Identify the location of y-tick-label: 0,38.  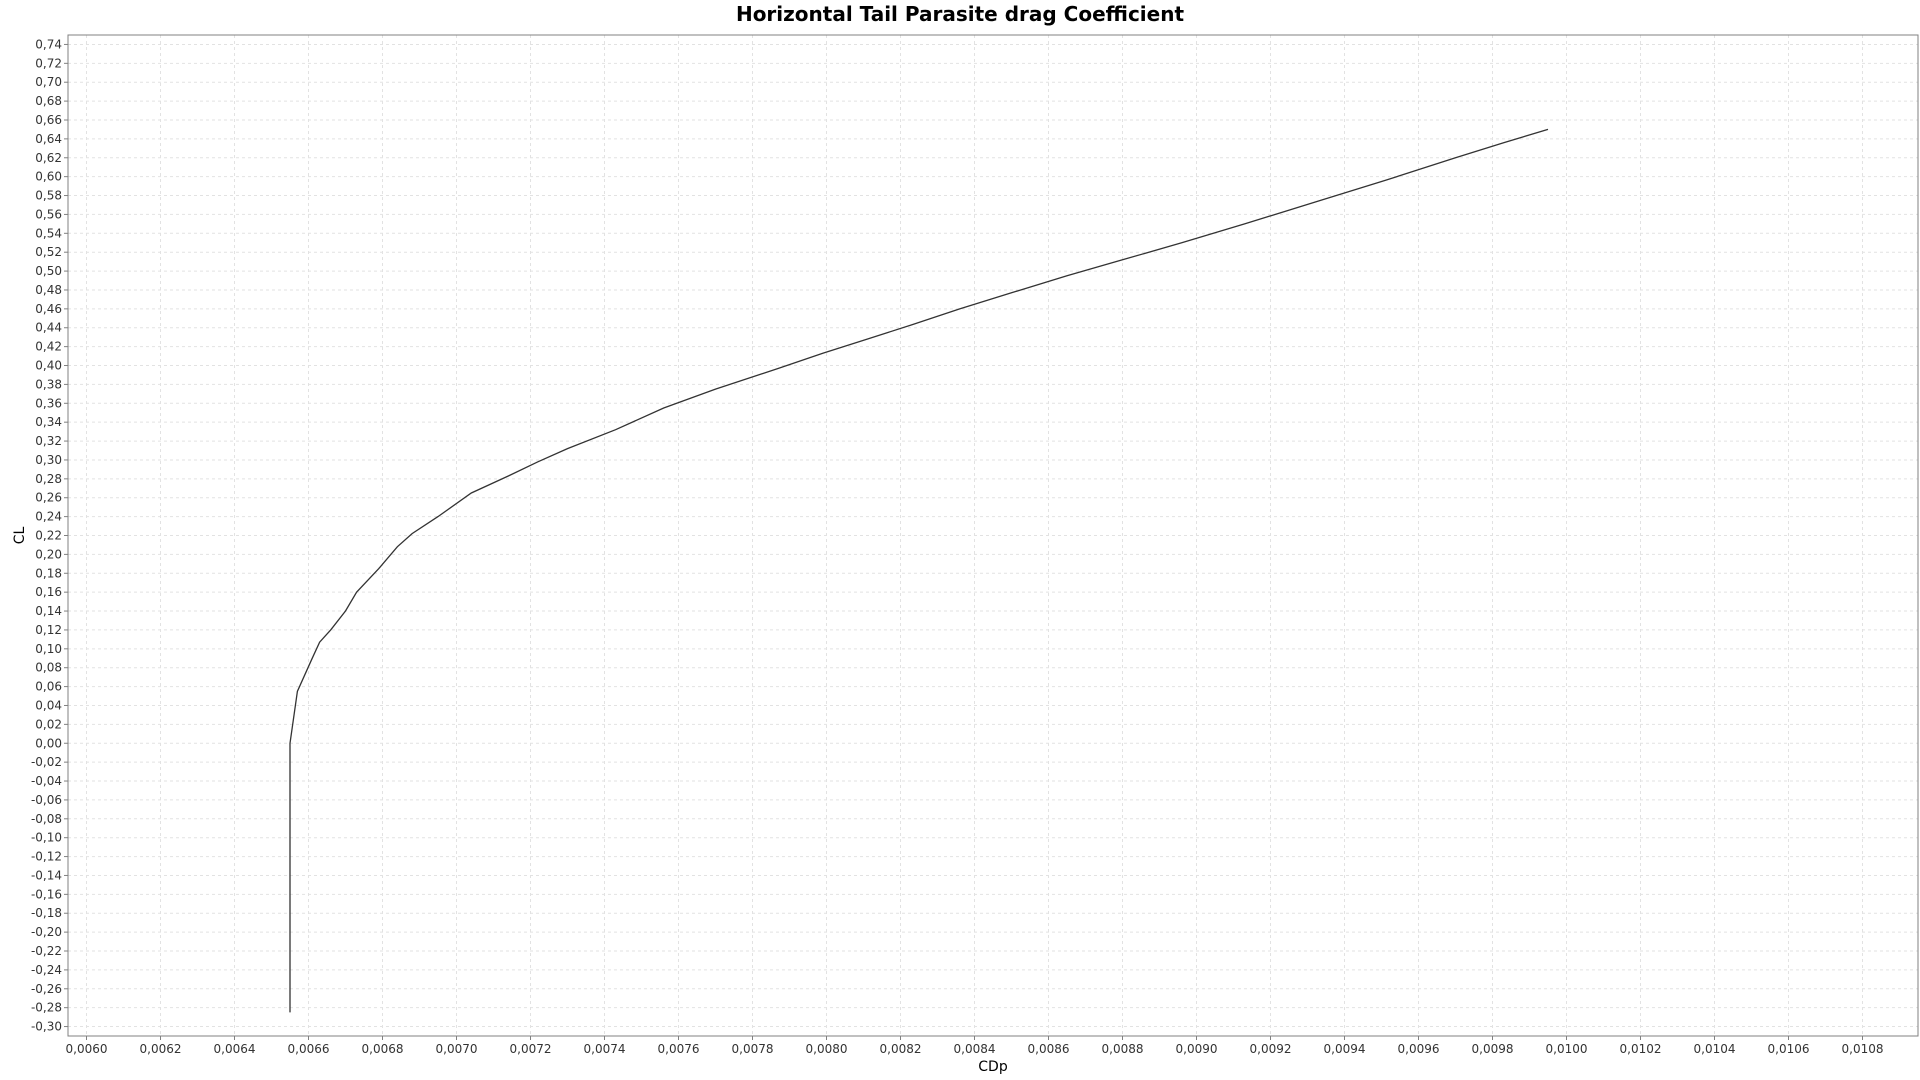
(48, 384).